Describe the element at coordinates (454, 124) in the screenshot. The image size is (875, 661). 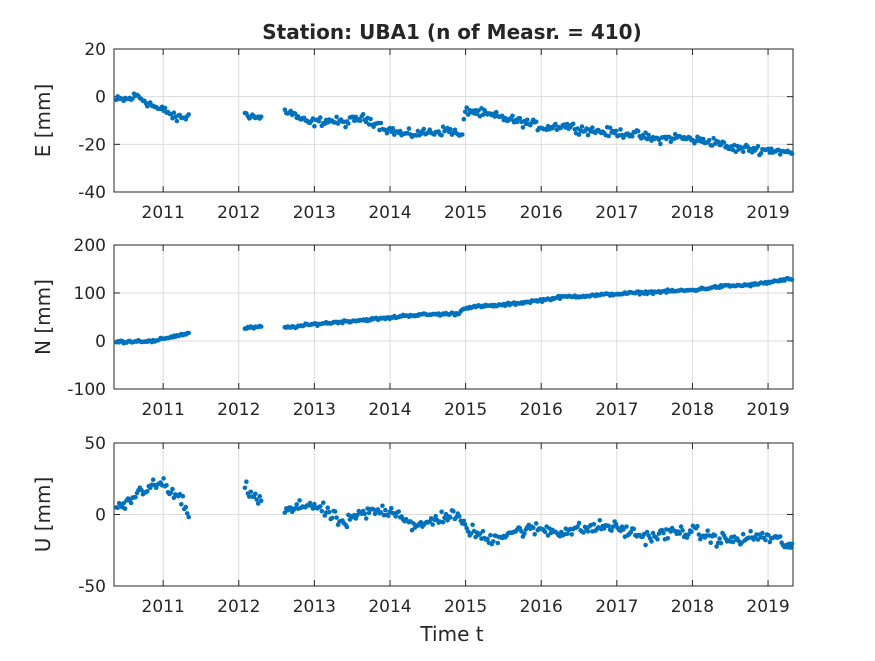
I see `series-east` at that location.